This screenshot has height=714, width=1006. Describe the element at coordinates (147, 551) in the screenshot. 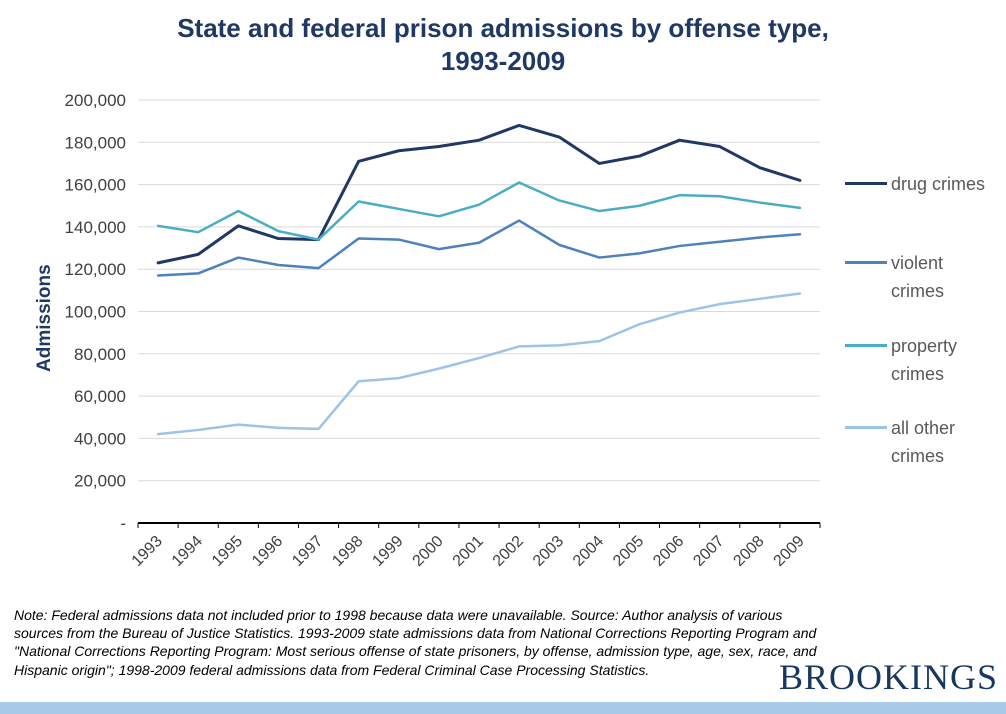

I see `svg-text: 1993` at that location.